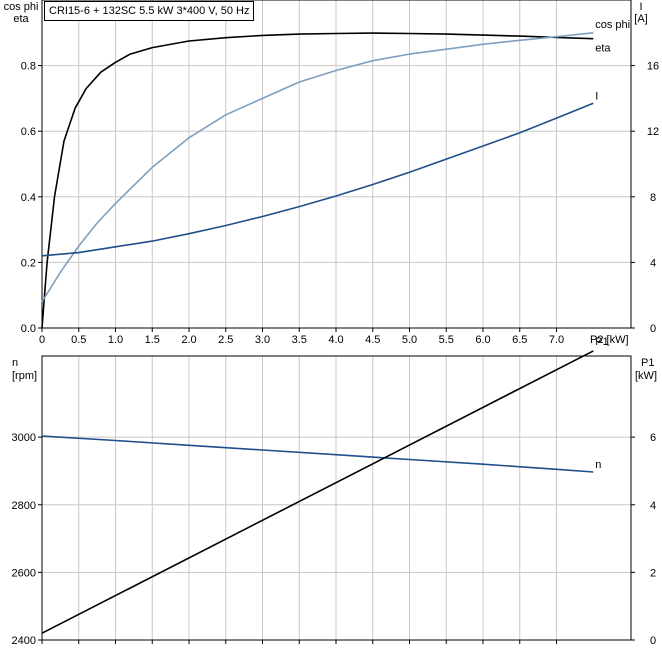  Describe the element at coordinates (653, 198) in the screenshot. I see `y-tick-label-right: 8` at that location.